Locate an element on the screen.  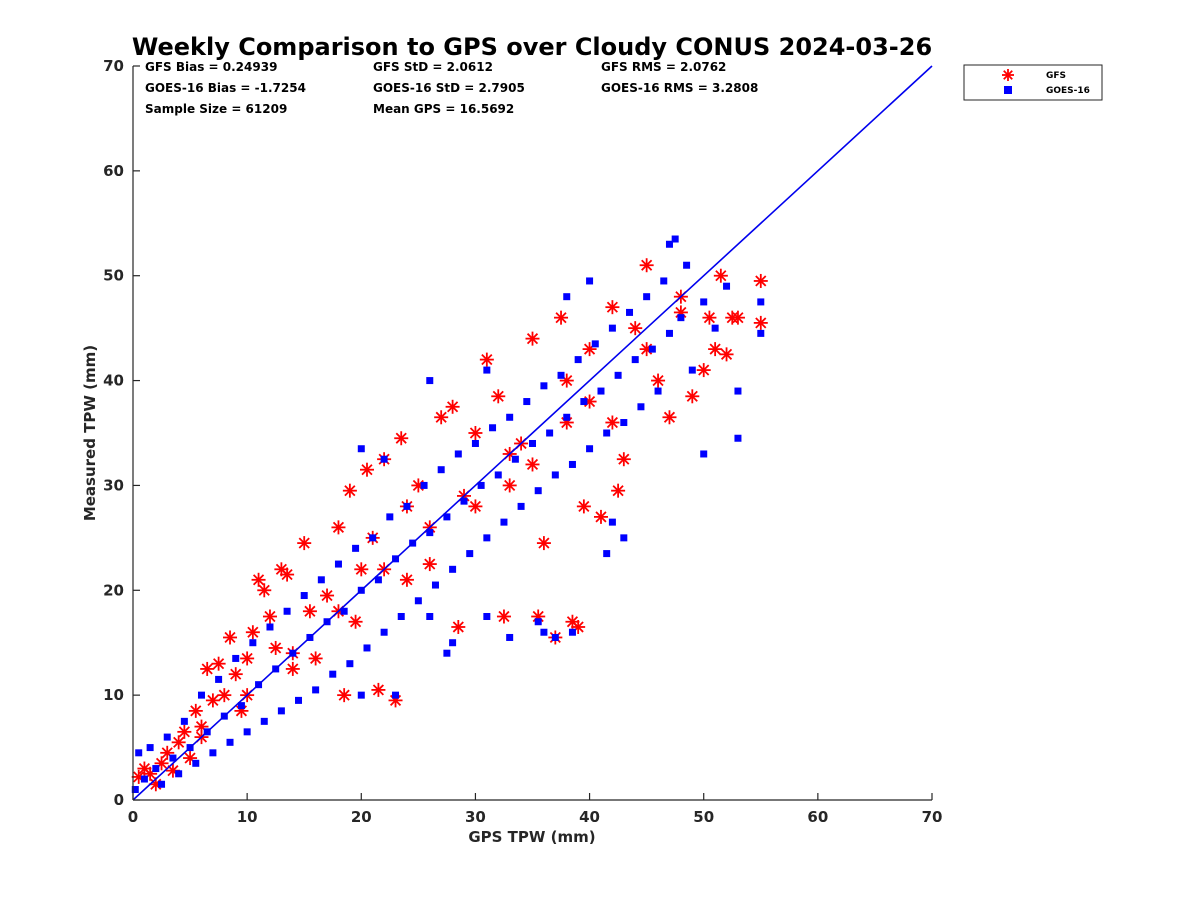
y-tick-label: 70 is located at coordinates (113, 66).